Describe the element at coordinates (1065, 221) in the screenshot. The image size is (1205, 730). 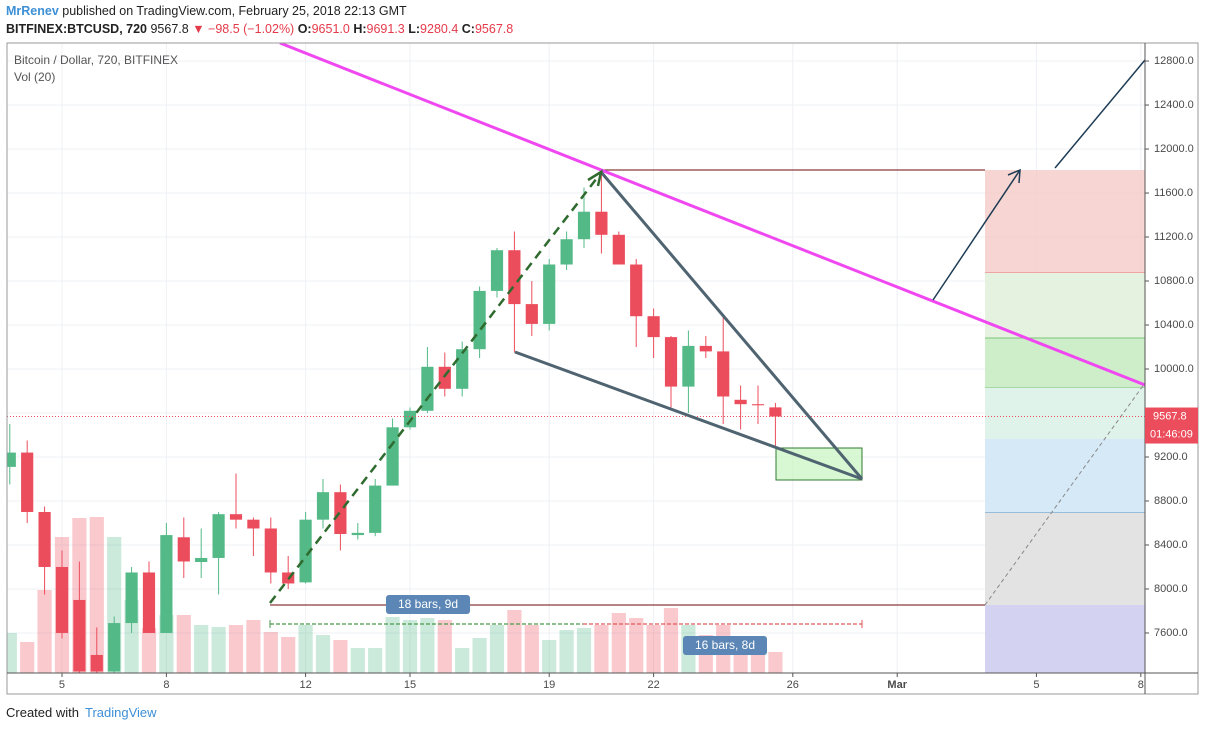
I see `zone-red` at that location.